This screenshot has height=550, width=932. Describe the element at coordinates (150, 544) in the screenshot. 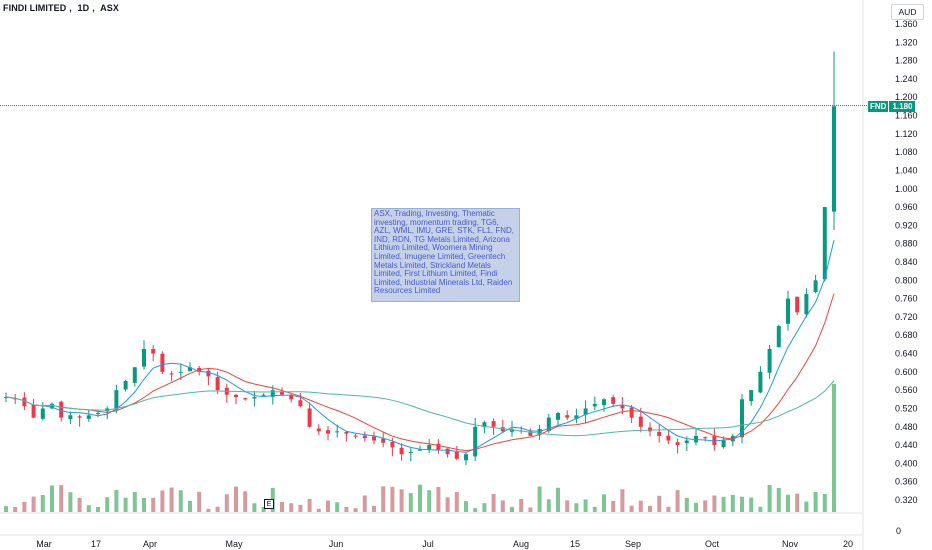

I see `x-tick-label: Apr` at that location.